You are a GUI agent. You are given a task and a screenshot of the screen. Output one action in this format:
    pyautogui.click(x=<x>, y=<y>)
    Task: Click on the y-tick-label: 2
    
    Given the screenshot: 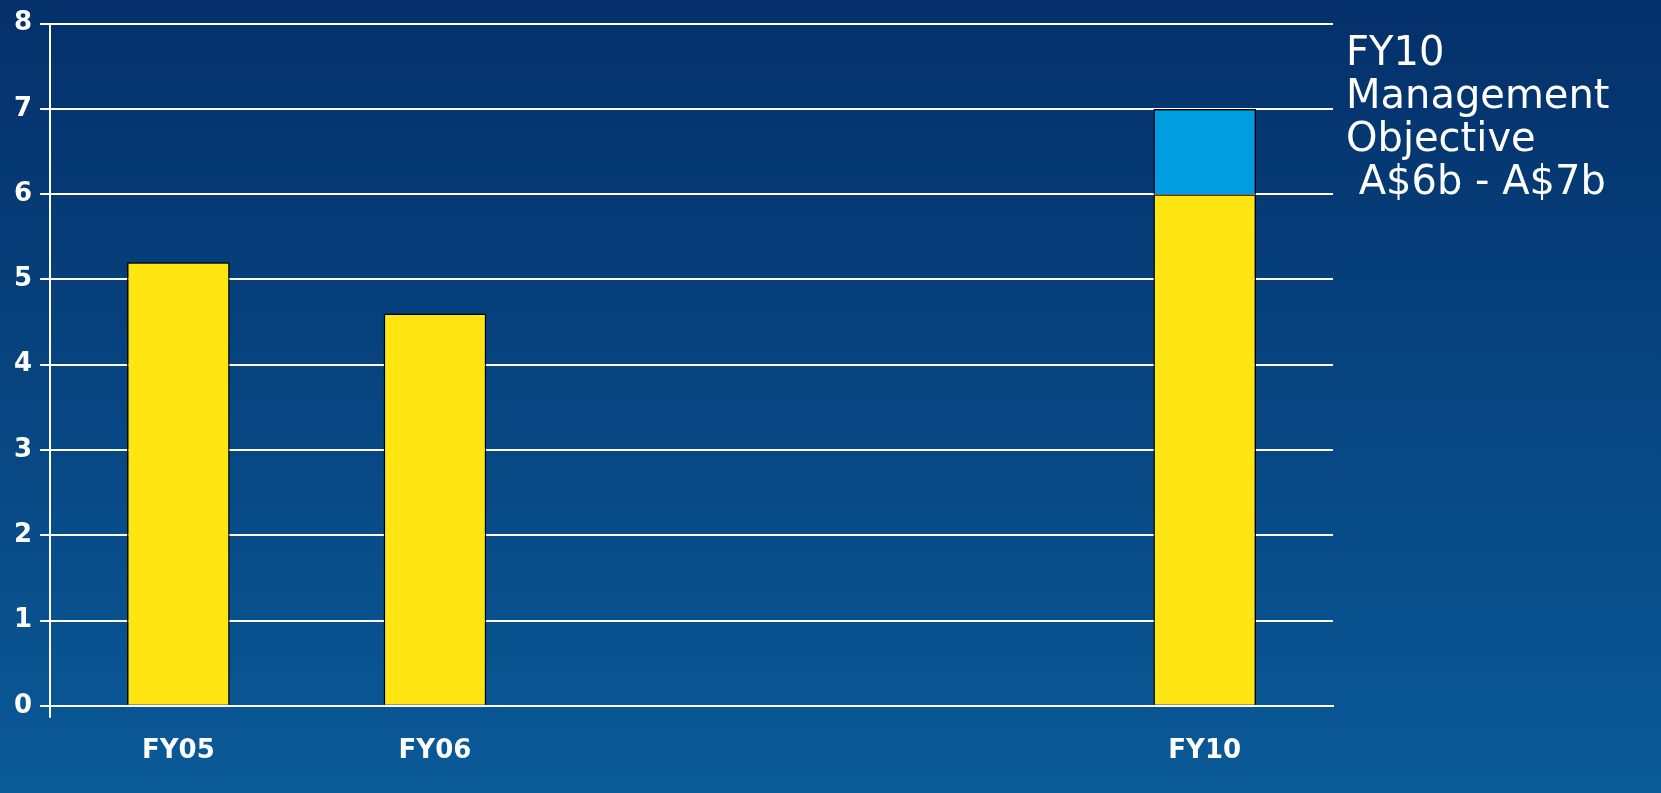 What is the action you would take?
    pyautogui.click(x=23, y=533)
    